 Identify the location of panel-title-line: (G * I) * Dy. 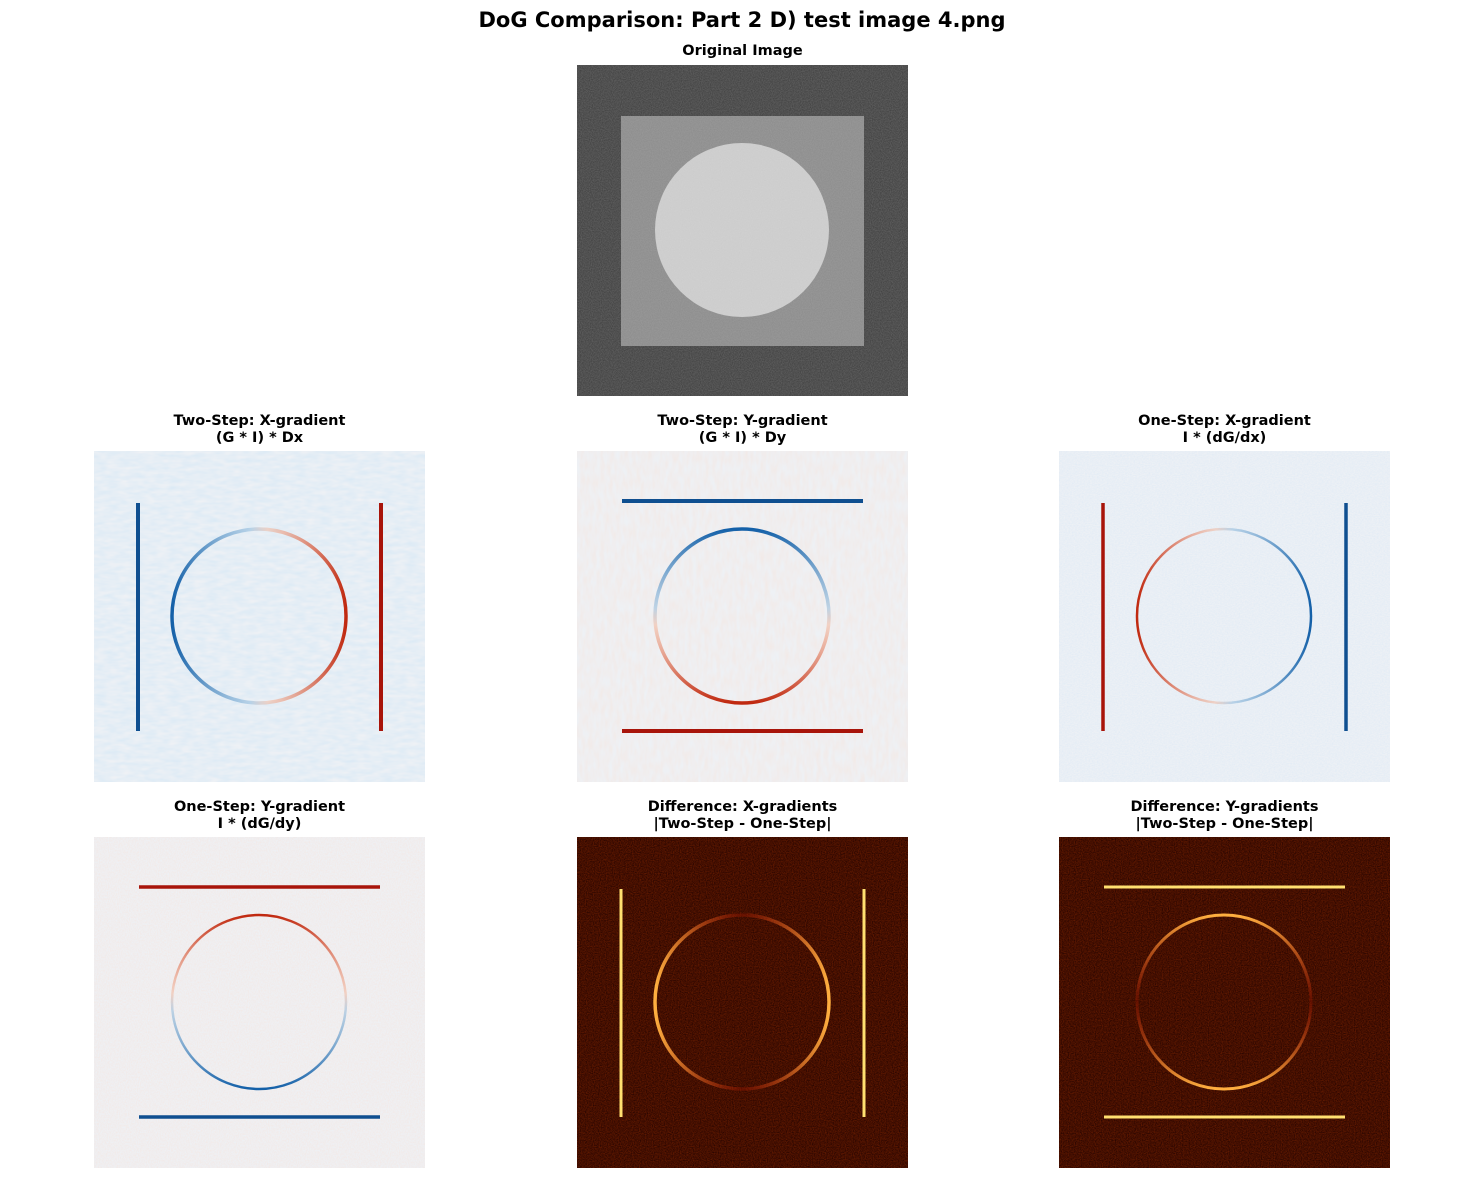
(742, 438).